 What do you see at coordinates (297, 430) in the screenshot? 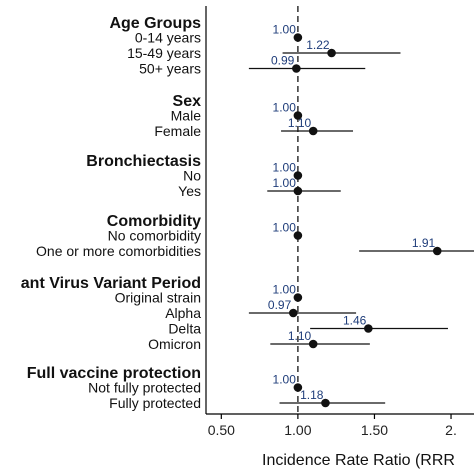
I see `x-tick-label: 1.00` at bounding box center [297, 430].